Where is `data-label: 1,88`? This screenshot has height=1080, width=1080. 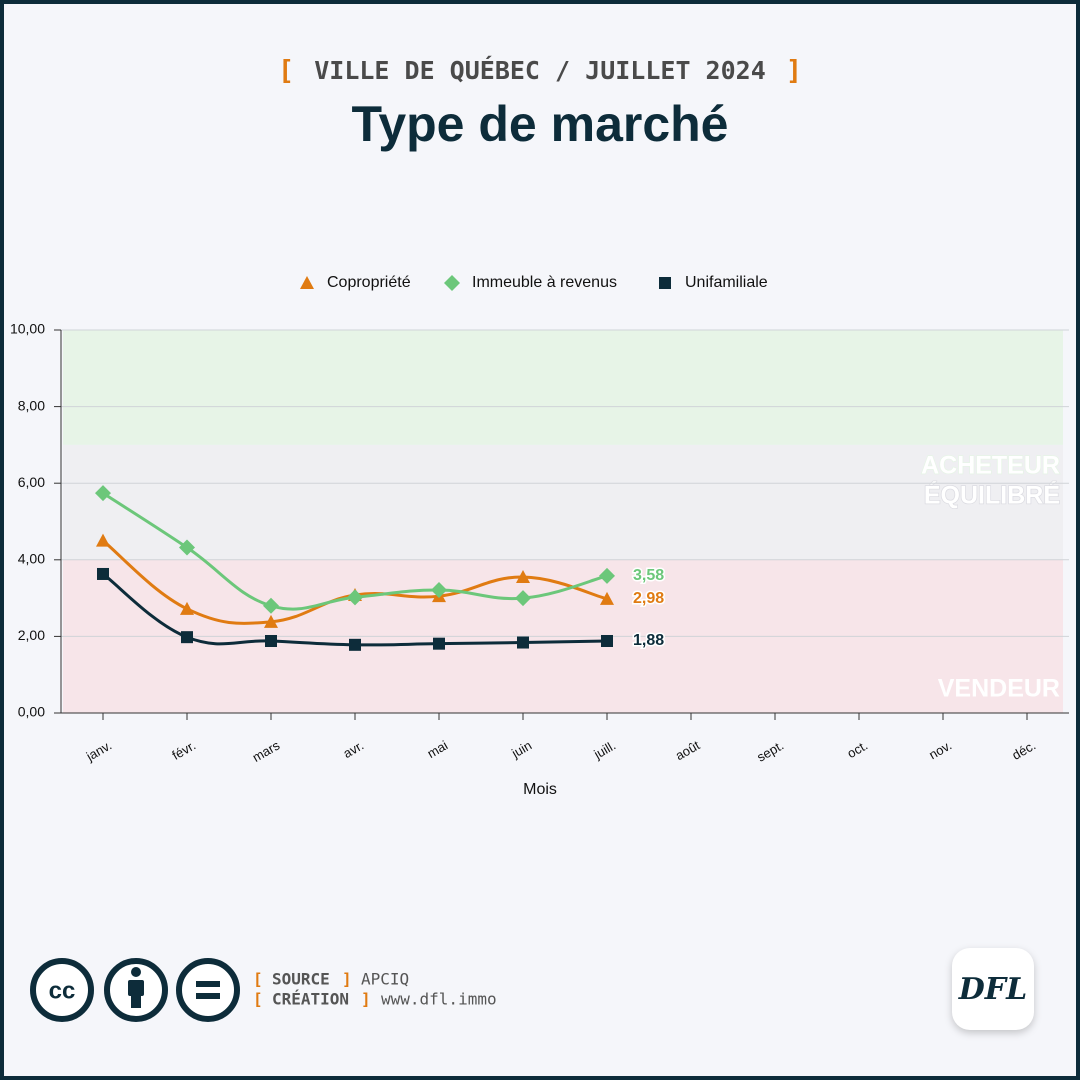 data-label: 1,88 is located at coordinates (648, 640).